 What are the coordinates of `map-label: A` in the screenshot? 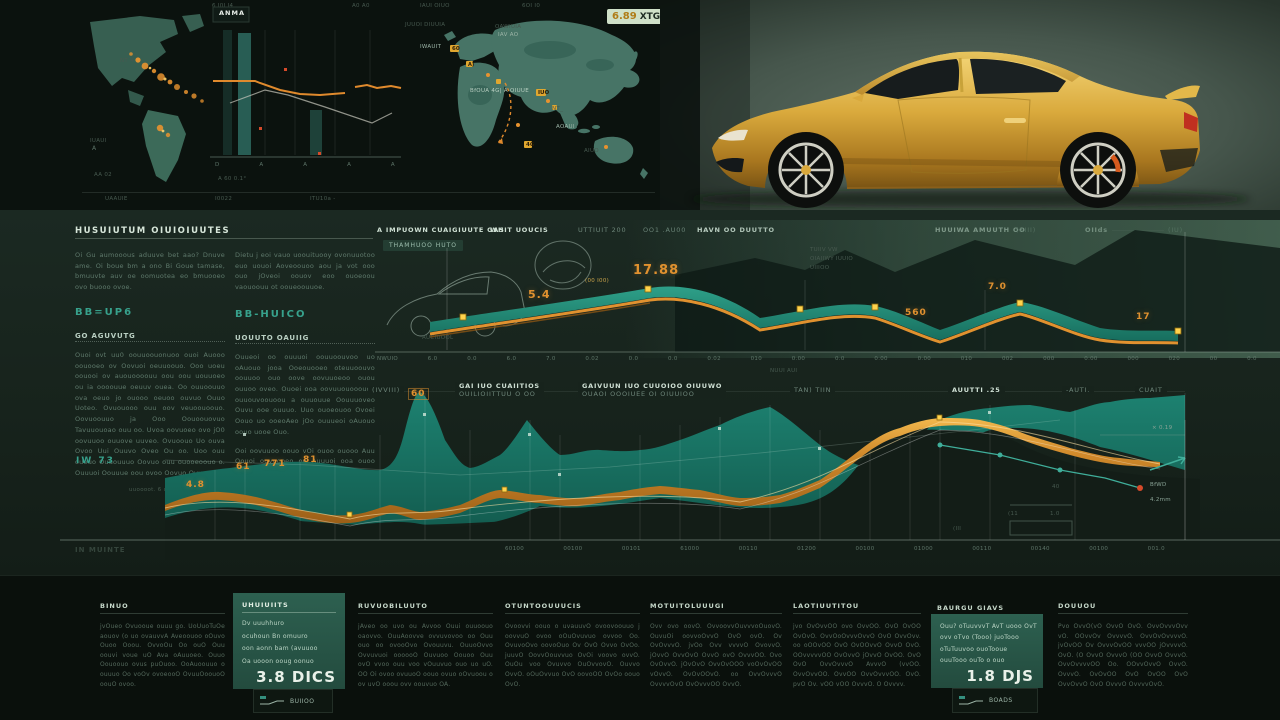 It's located at (94, 148).